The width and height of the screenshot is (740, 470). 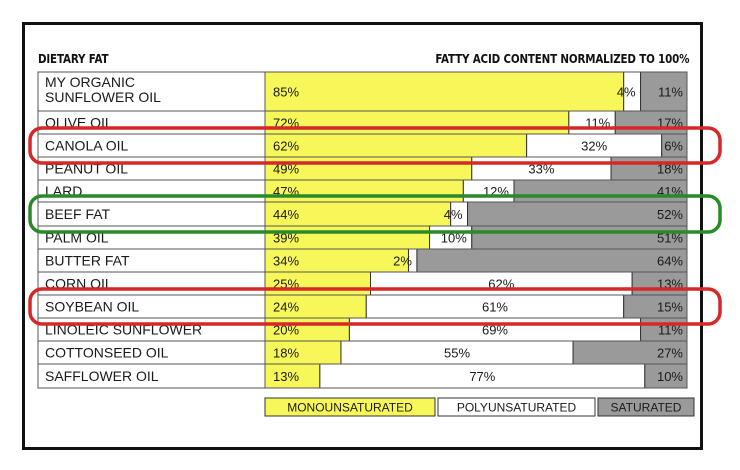 What do you see at coordinates (286, 376) in the screenshot?
I see `value-mono-safflower-oil: 13%` at bounding box center [286, 376].